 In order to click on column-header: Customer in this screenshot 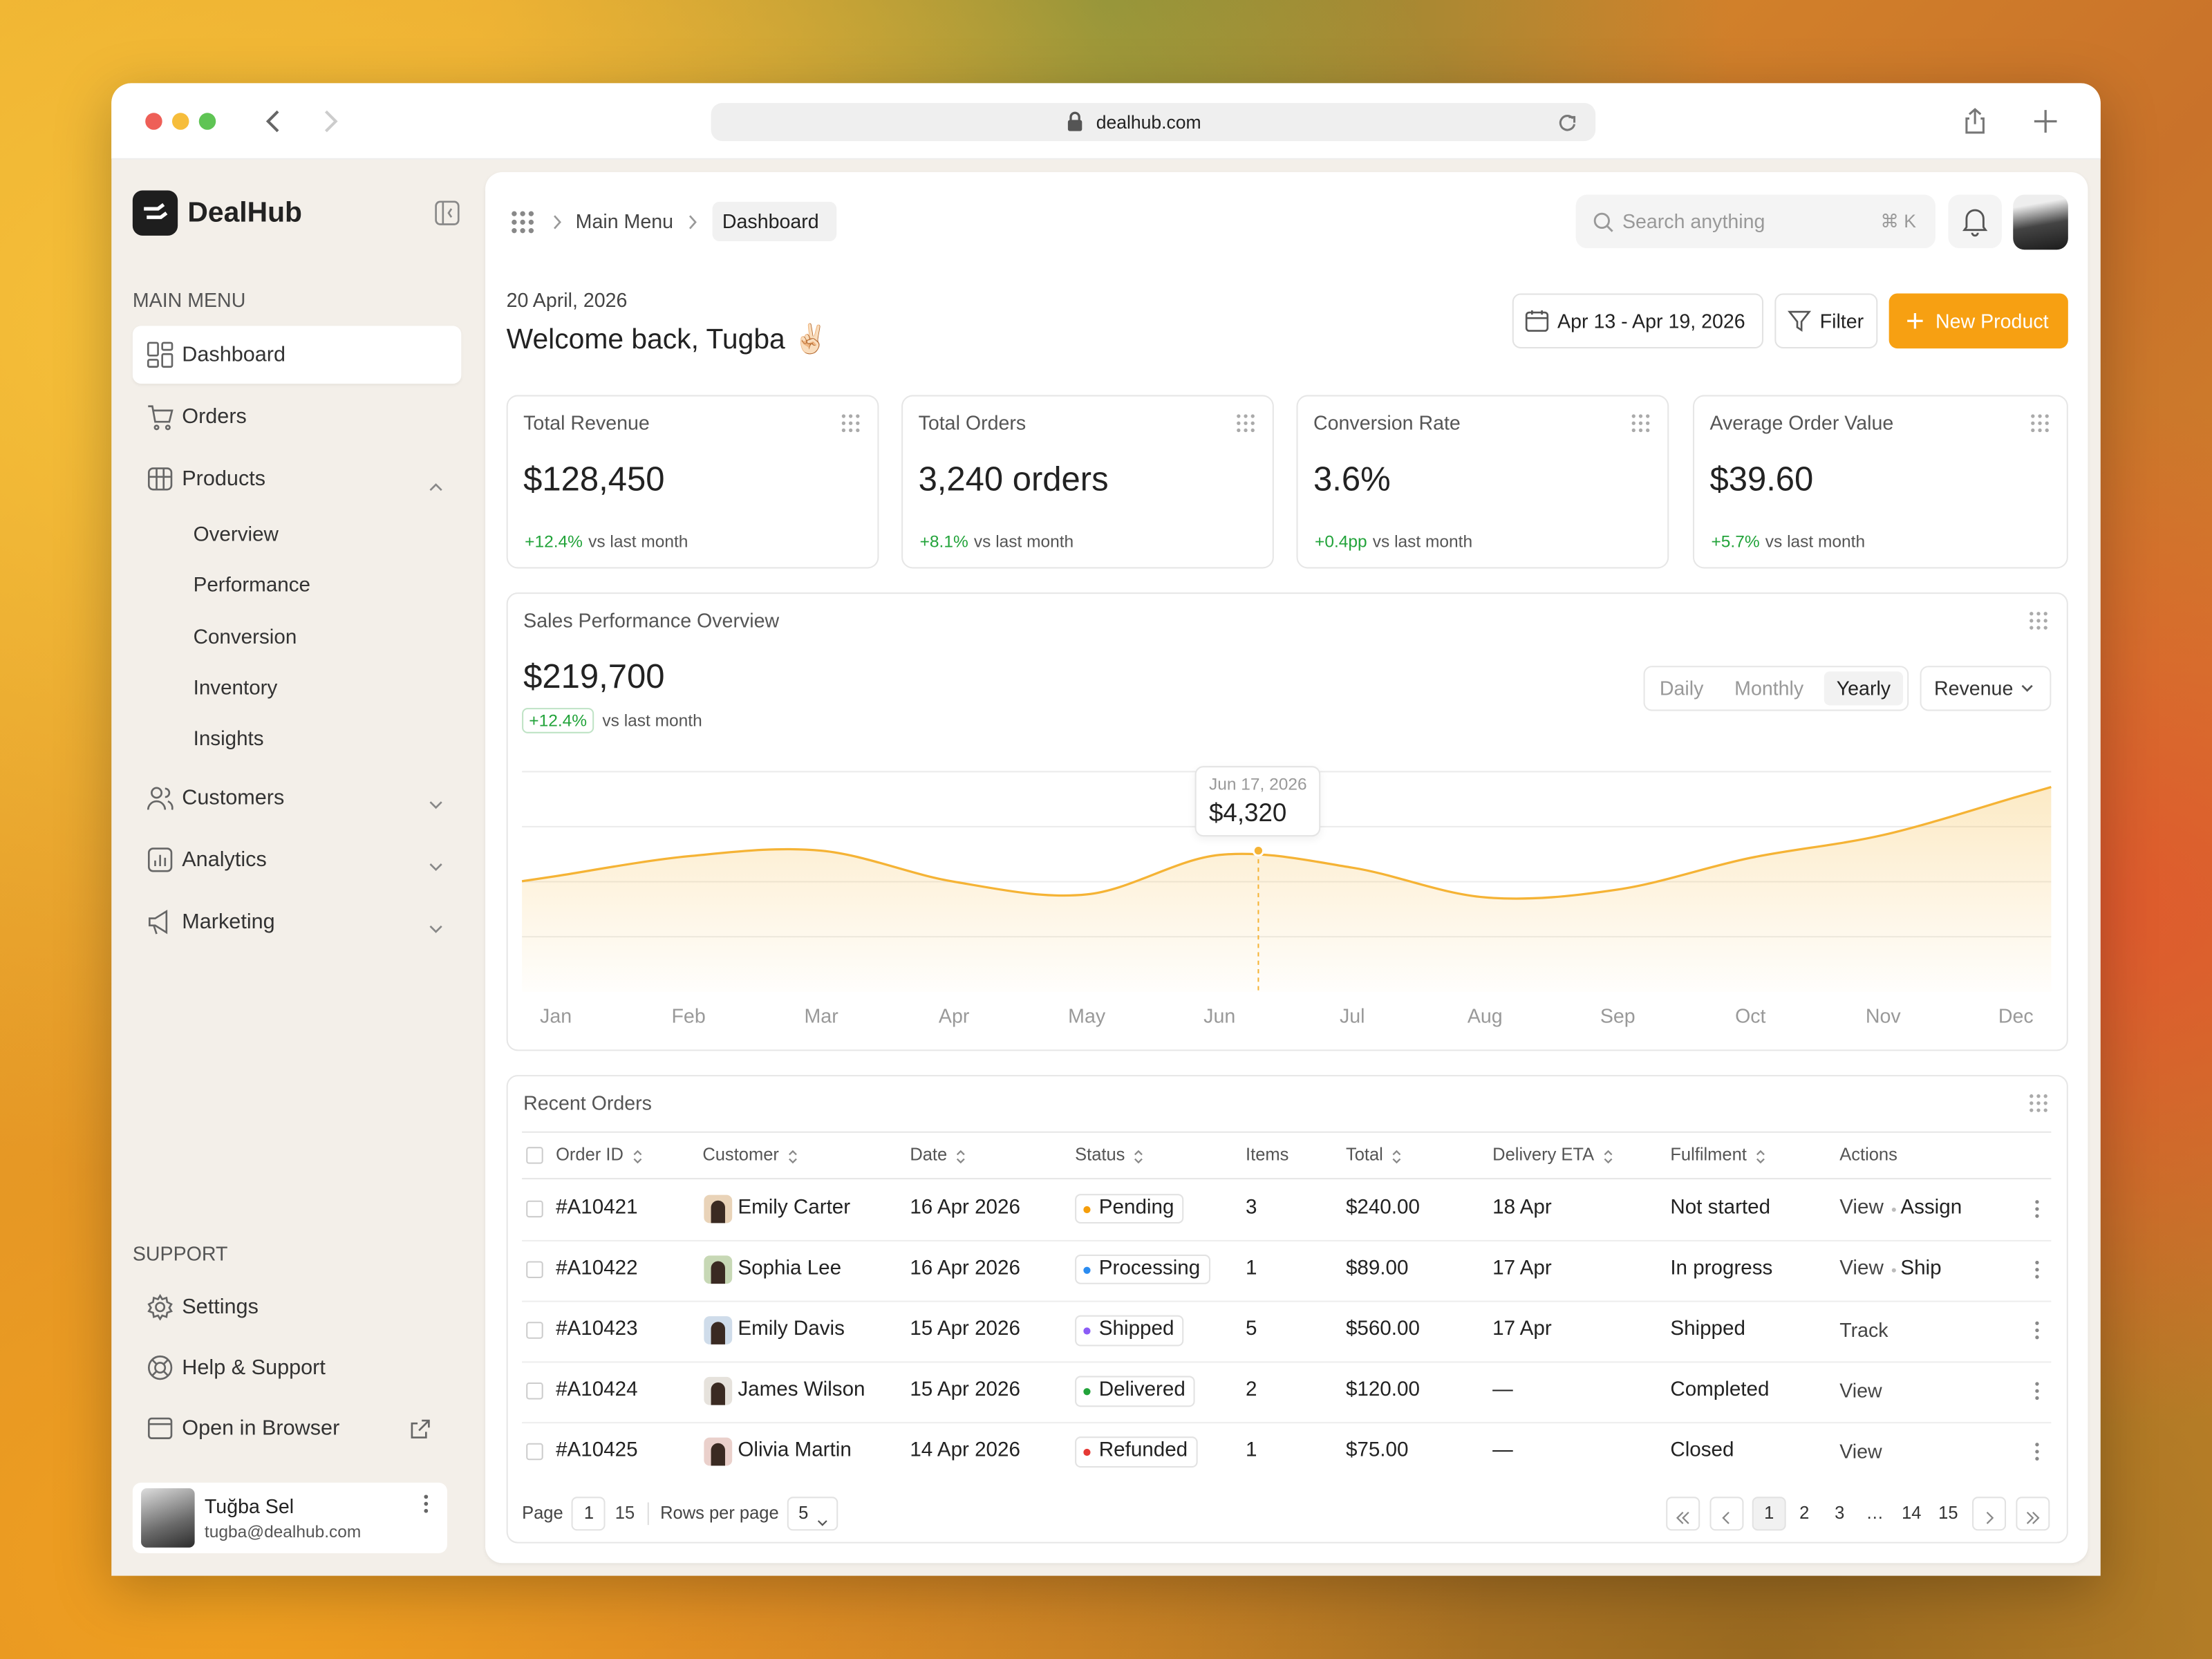, I will do `click(740, 1155)`.